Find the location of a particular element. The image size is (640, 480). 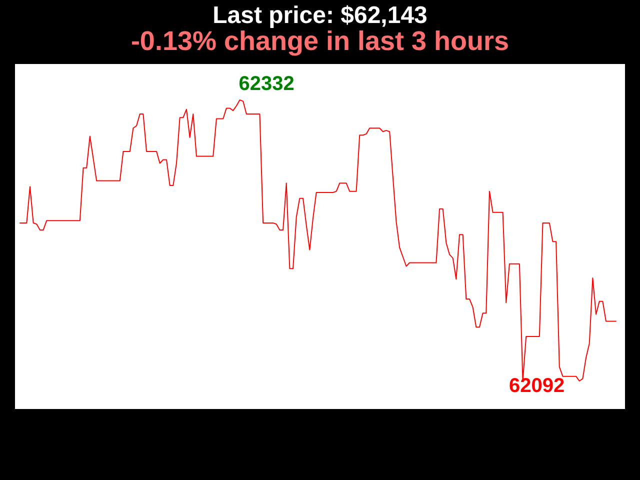

data-label: 62332 is located at coordinates (266, 84).